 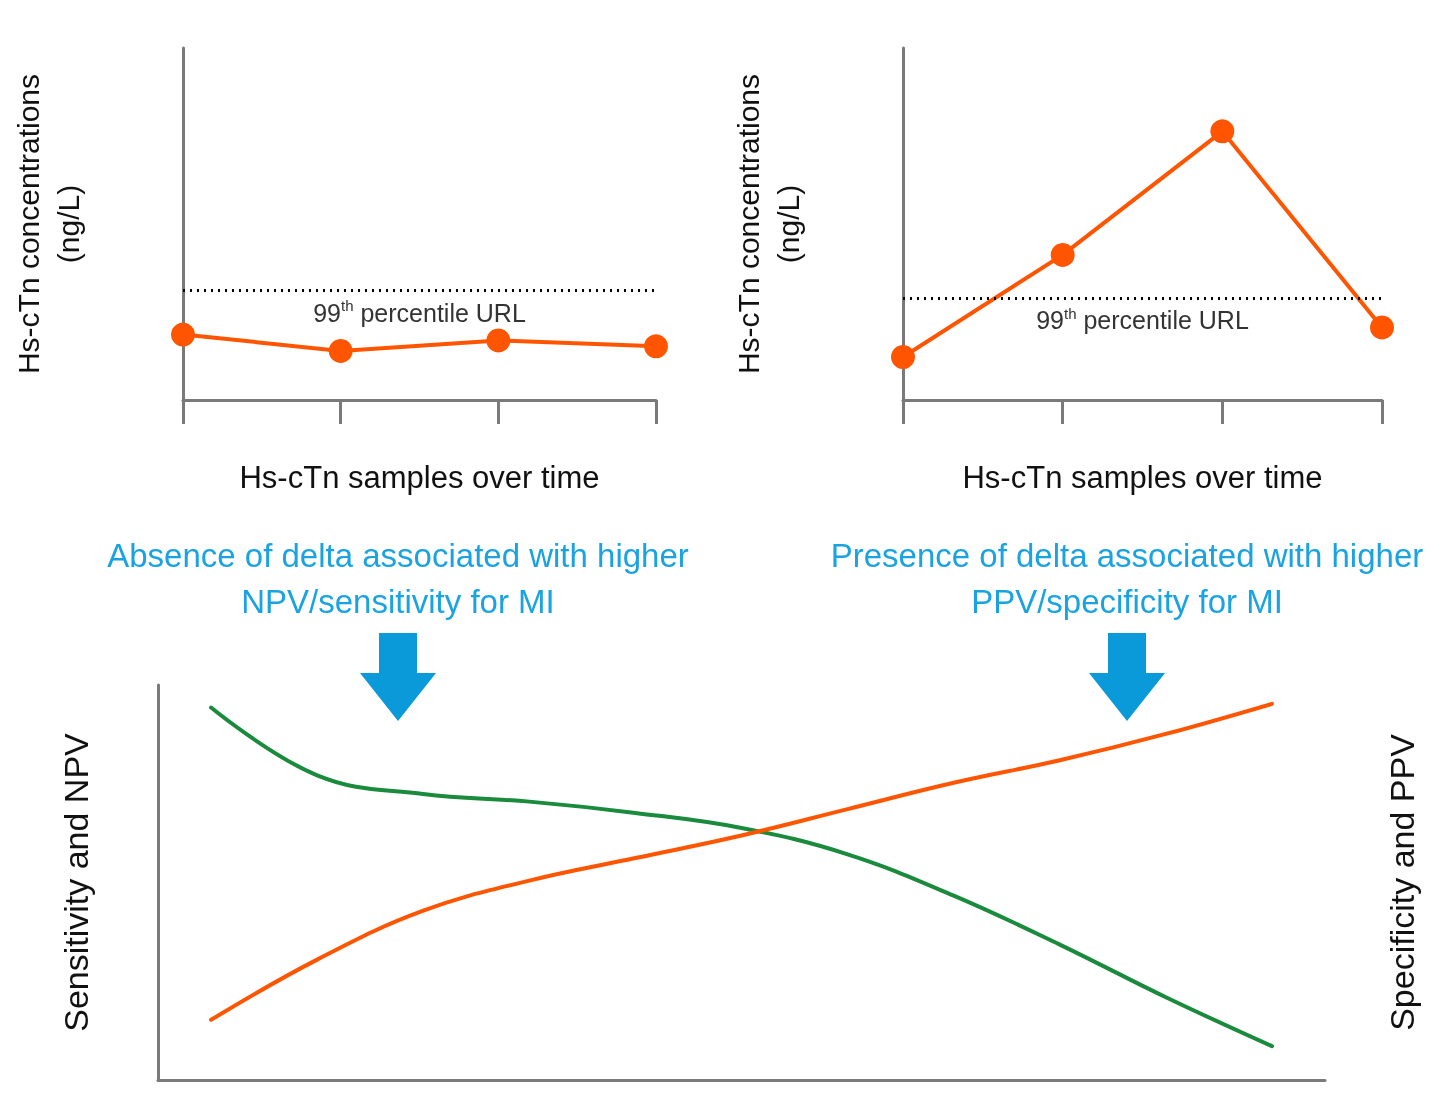 I want to click on text: Absence of delta associated with higher NPV/sensitivity for MI, so click(x=398, y=579).